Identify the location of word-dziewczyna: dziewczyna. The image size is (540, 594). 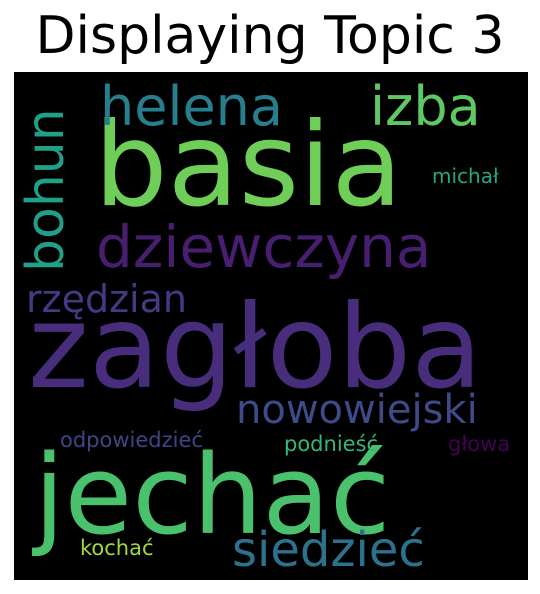
(264, 247).